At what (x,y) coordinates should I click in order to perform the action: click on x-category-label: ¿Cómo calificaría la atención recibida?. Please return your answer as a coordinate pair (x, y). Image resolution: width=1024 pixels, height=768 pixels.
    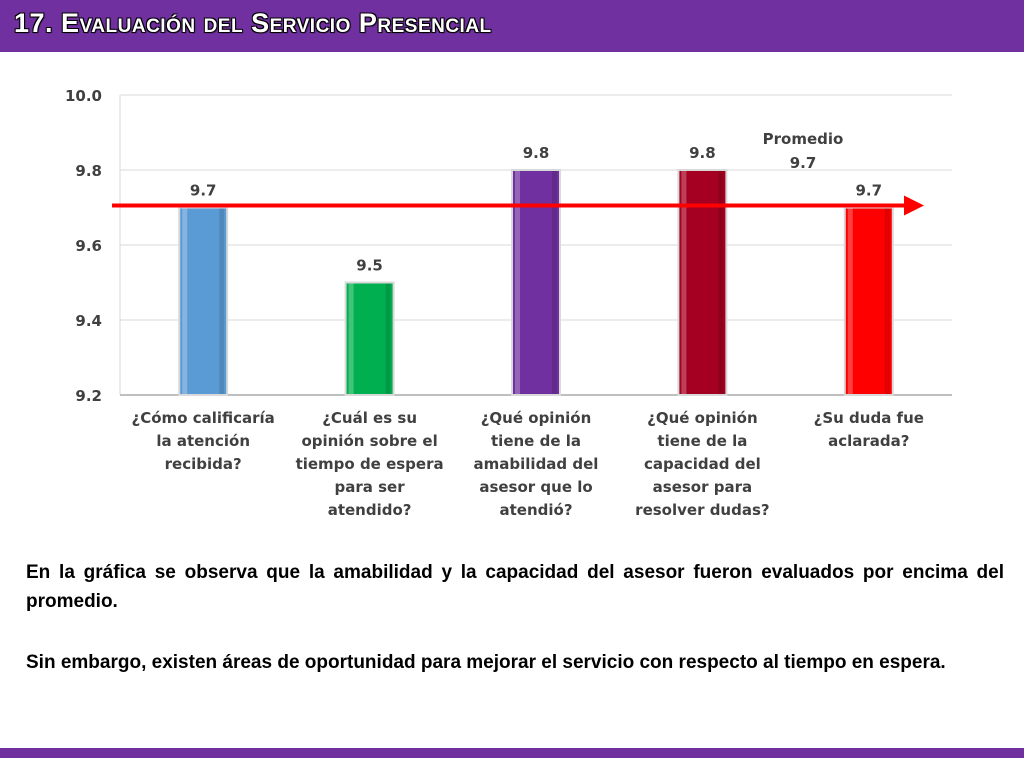
    Looking at the image, I should click on (203, 441).